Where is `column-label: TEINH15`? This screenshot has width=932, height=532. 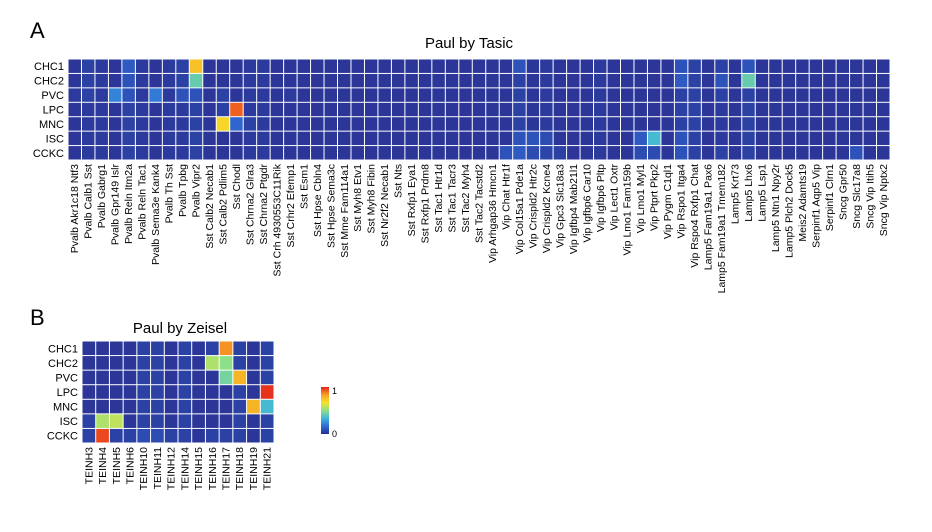
column-label: TEINH15 is located at coordinates (199, 468).